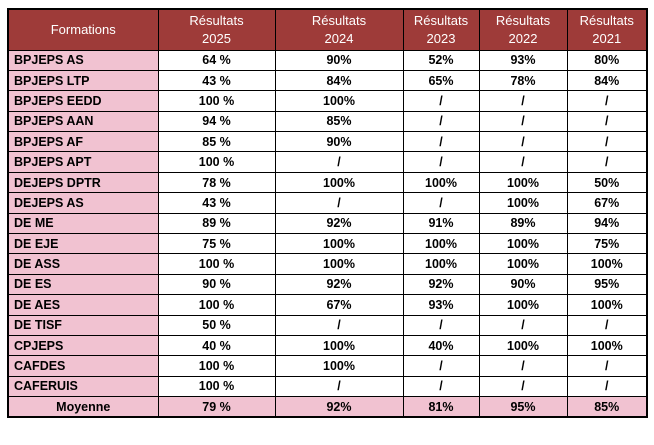 Image resolution: width=654 pixels, height=445 pixels. Describe the element at coordinates (441, 38) in the screenshot. I see `column-header-line2: 2023` at that location.